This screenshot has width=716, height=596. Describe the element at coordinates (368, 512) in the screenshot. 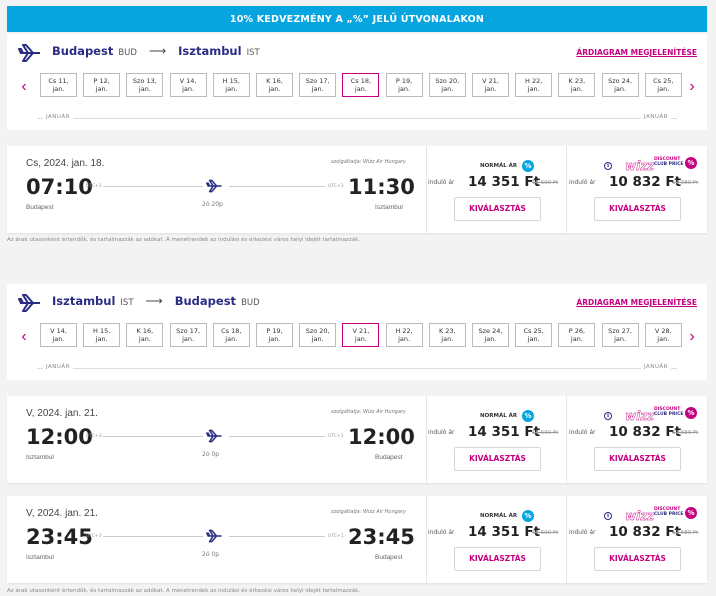

I see `operator-label: szolgáltatja: Wizz Air Hungary` at that location.